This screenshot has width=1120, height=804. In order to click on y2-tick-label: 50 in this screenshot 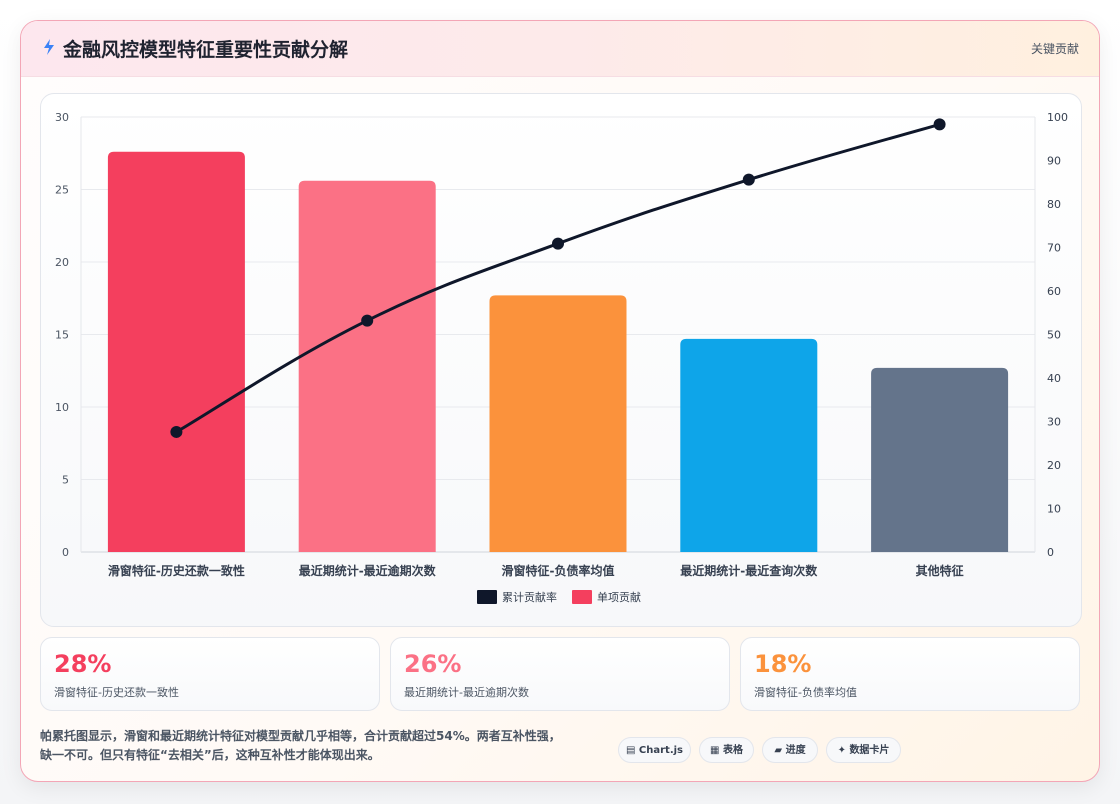, I will do `click(1054, 335)`.